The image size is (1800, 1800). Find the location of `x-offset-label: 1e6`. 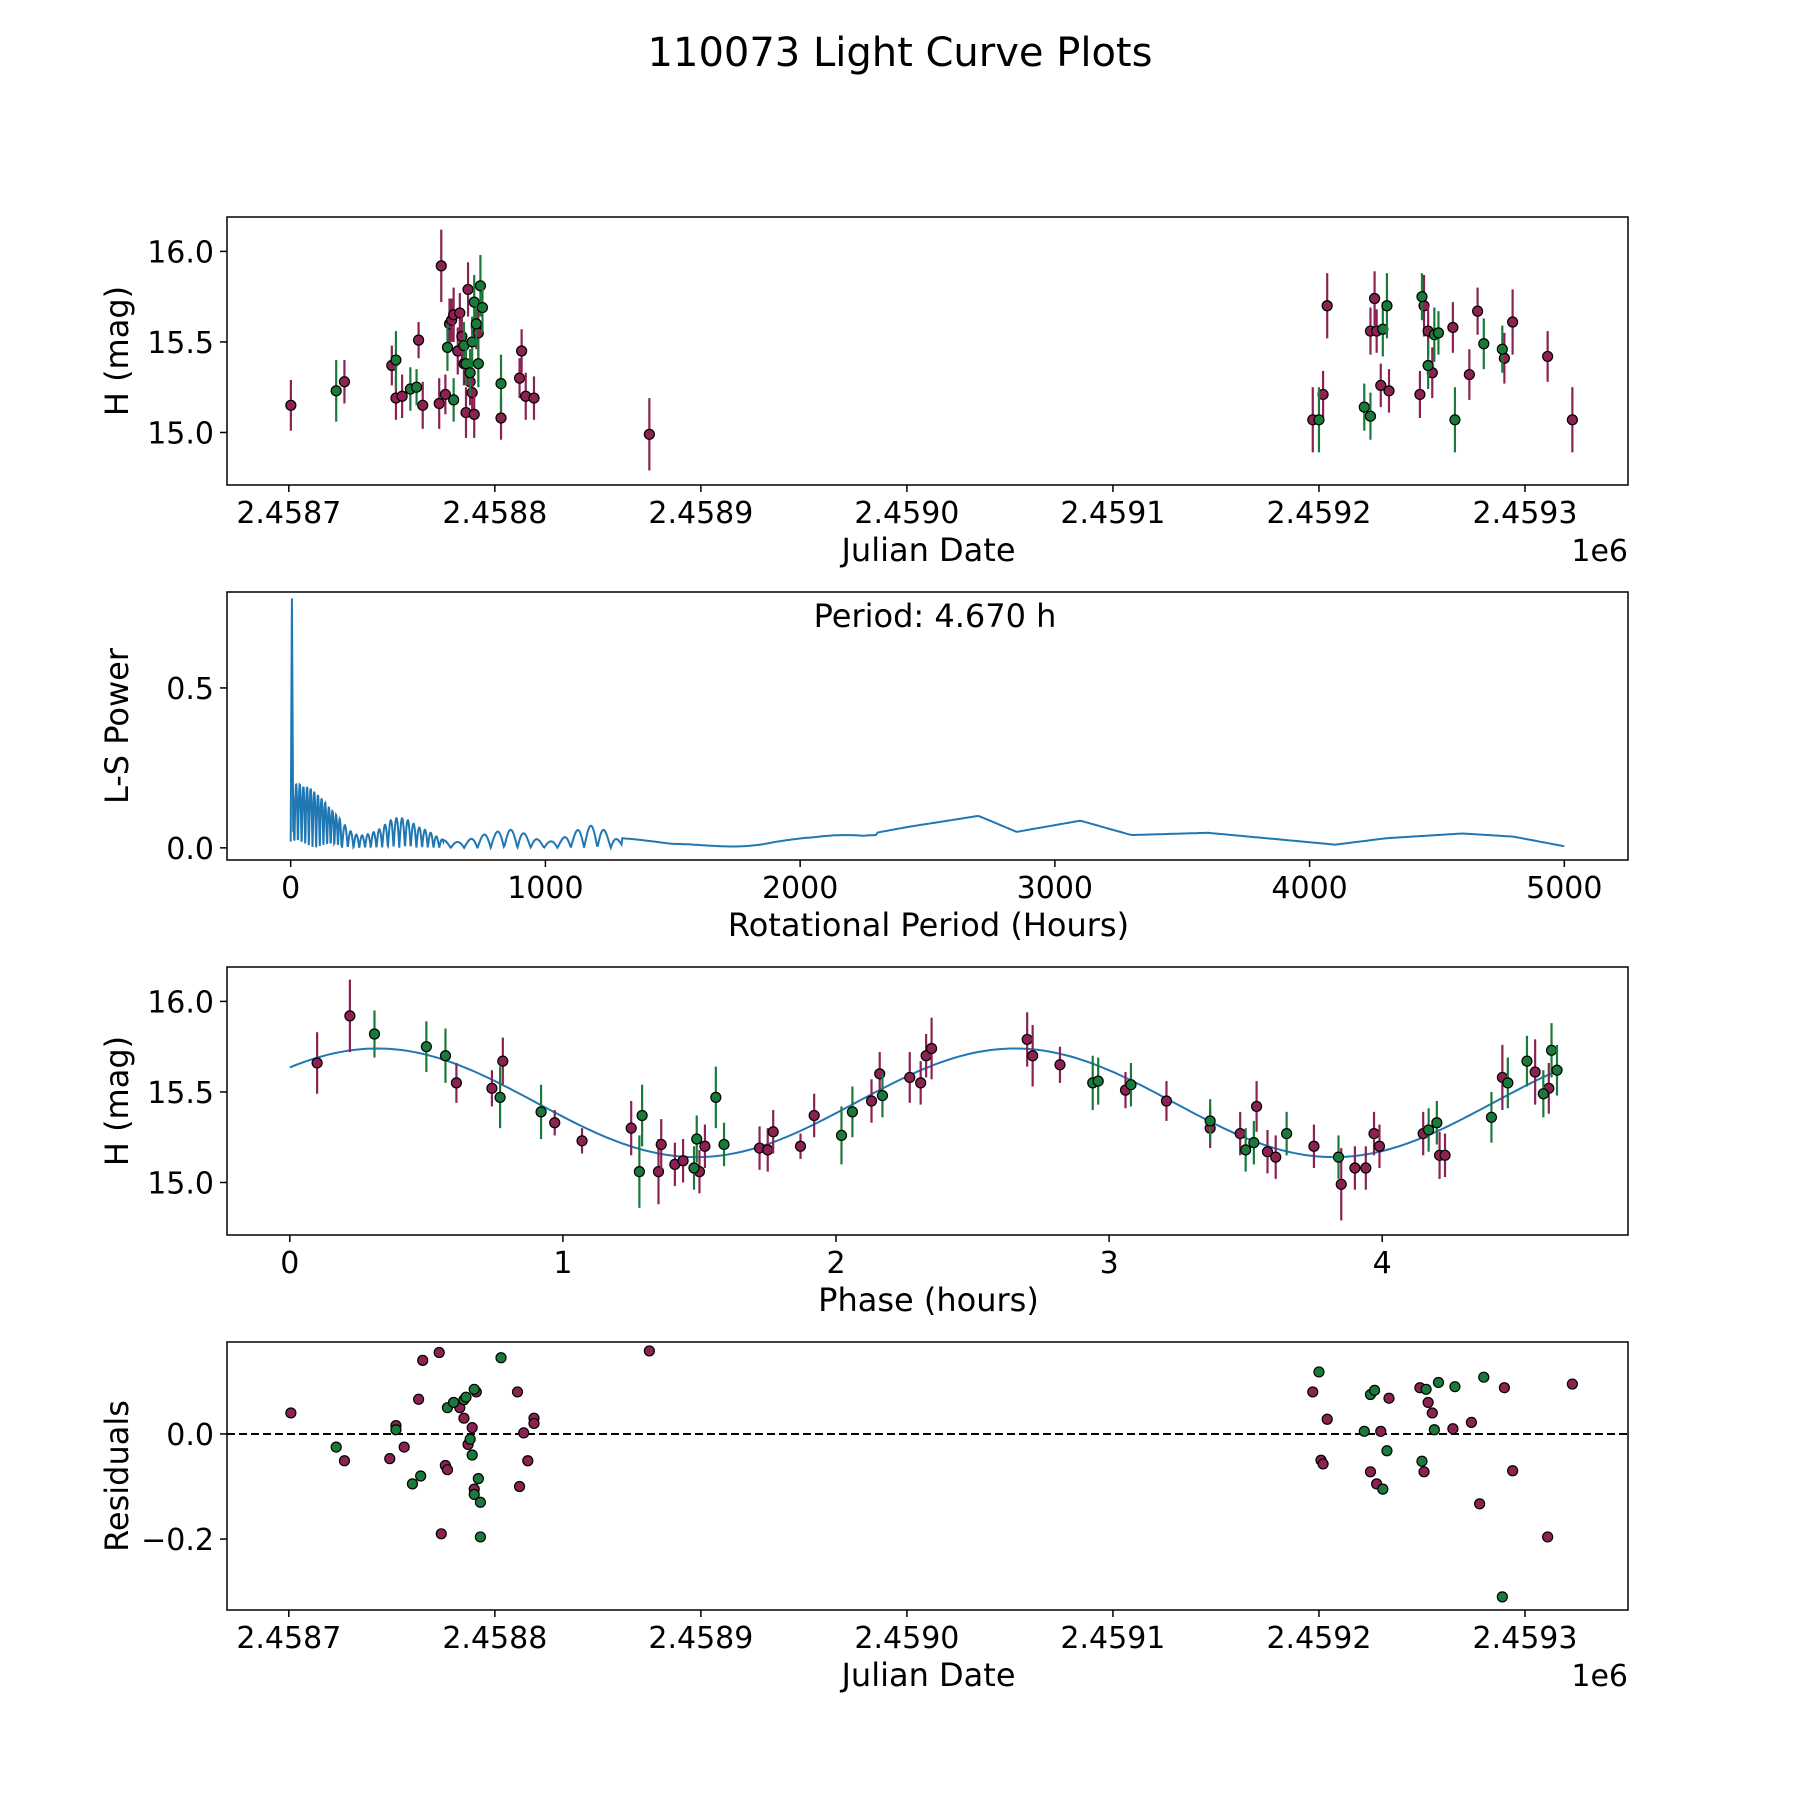

x-offset-label: 1e6 is located at coordinates (1599, 1676).